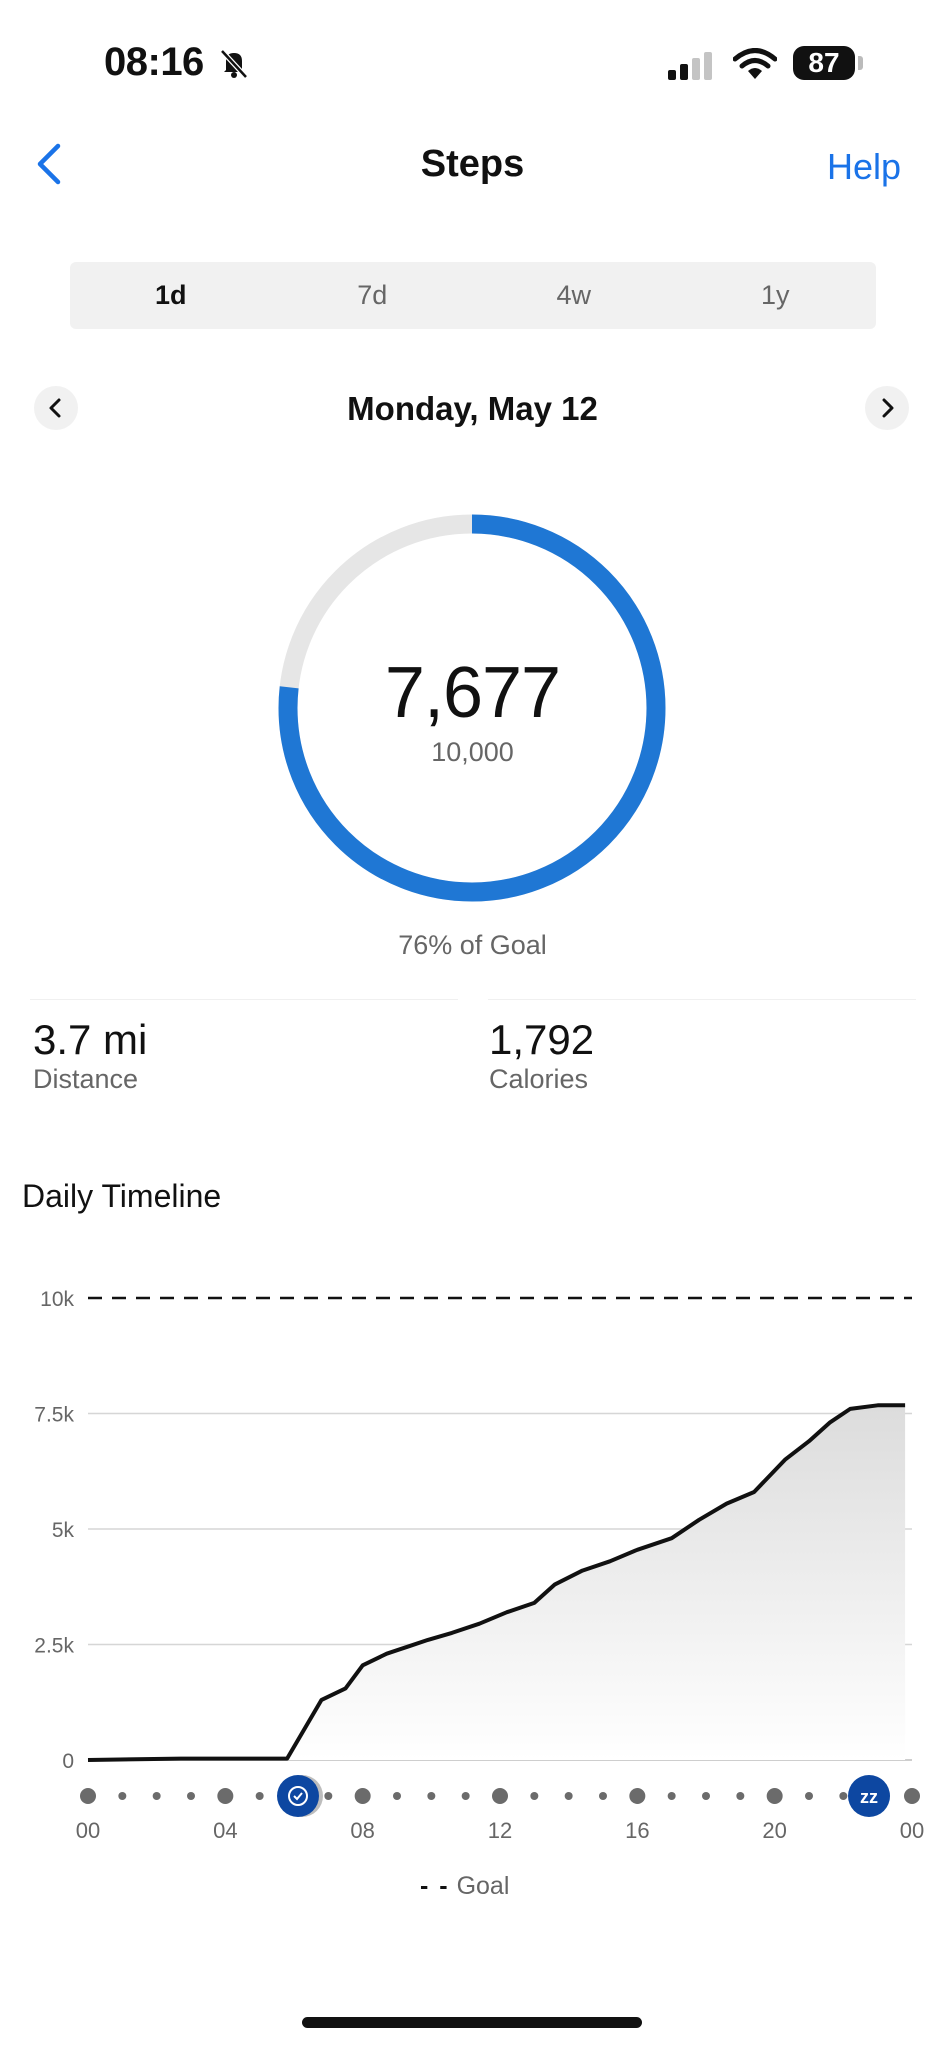  Describe the element at coordinates (824, 63) in the screenshot. I see `battery-indicator: 87` at that location.